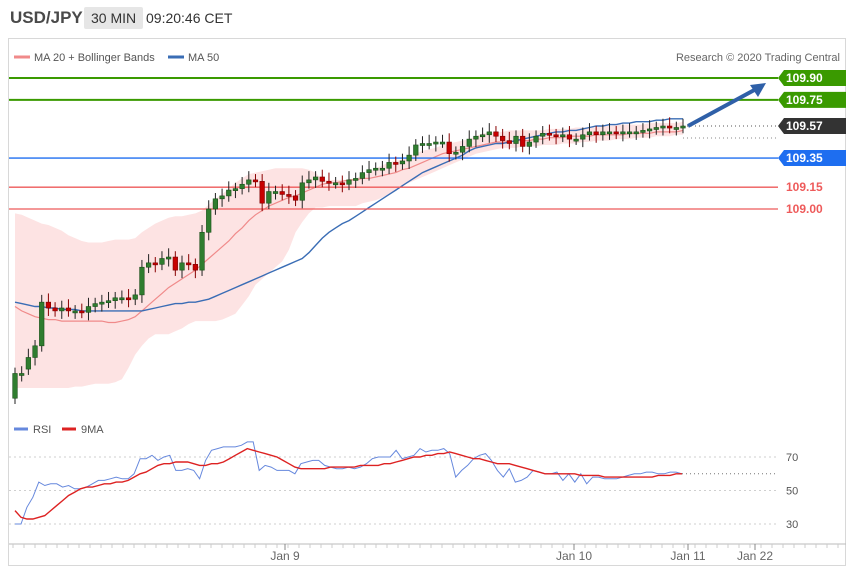 Image resolution: width=850 pixels, height=576 pixels. I want to click on rsi-tick-30: 30, so click(792, 525).